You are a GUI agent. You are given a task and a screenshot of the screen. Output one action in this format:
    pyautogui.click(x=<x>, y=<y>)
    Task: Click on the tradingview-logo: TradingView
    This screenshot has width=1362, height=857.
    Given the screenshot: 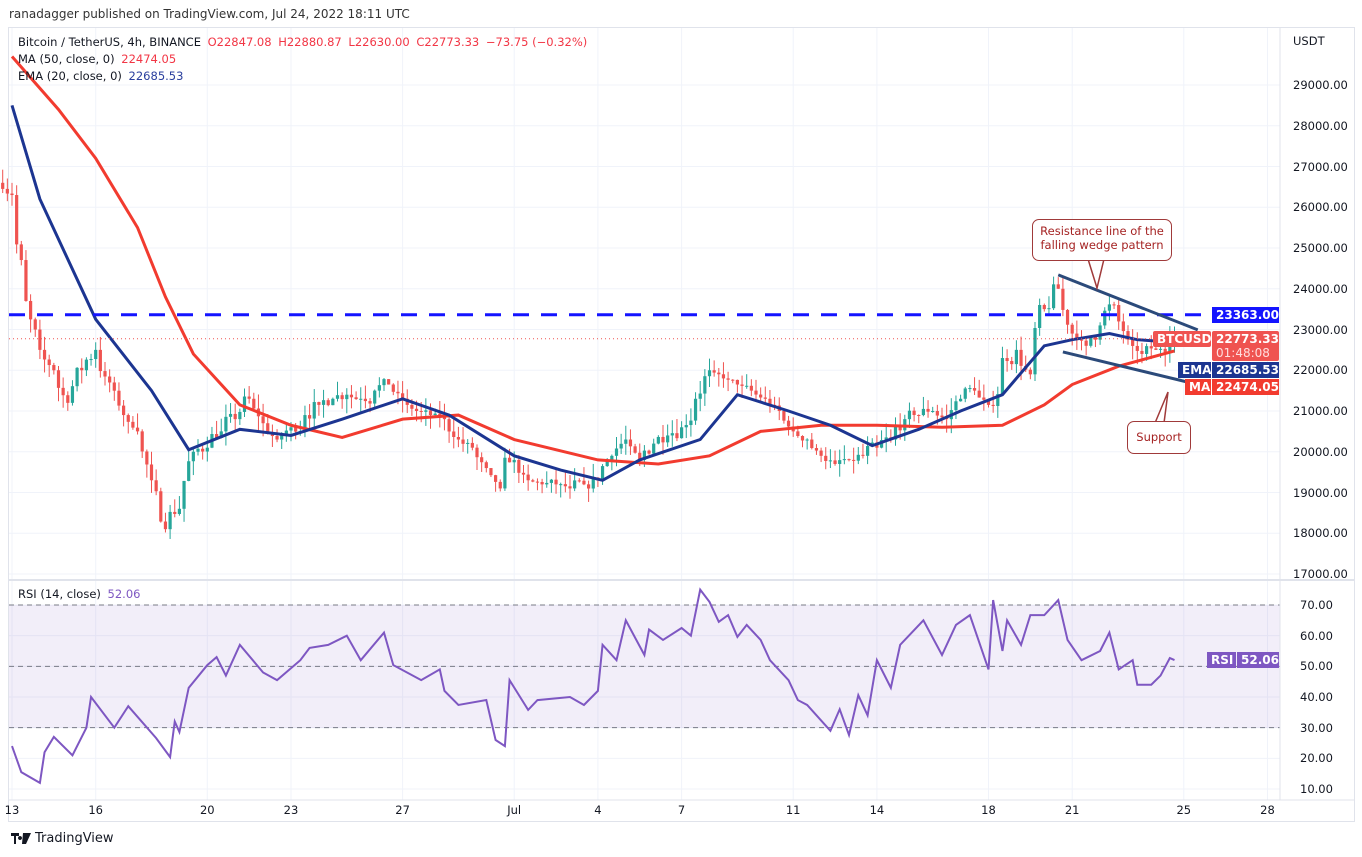 What is the action you would take?
    pyautogui.click(x=62, y=838)
    